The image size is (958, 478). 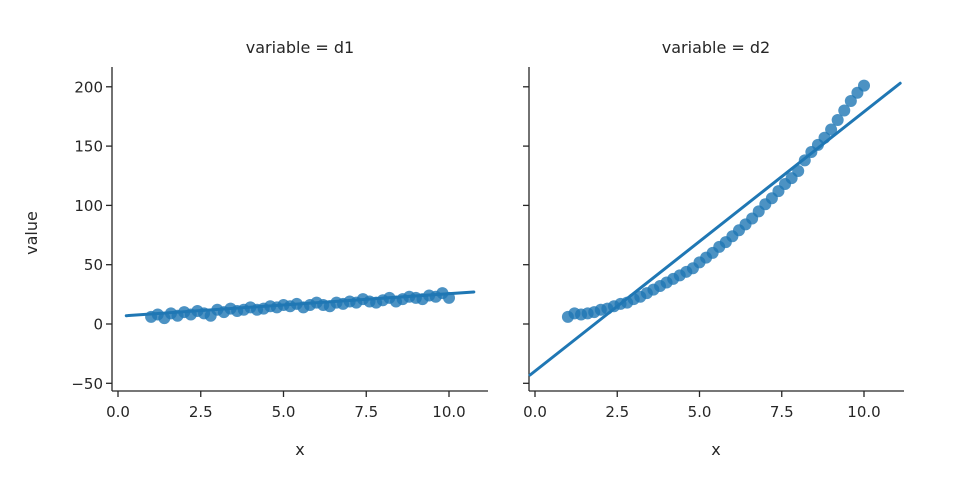 What do you see at coordinates (31, 233) in the screenshot?
I see `y-axis-label: value` at bounding box center [31, 233].